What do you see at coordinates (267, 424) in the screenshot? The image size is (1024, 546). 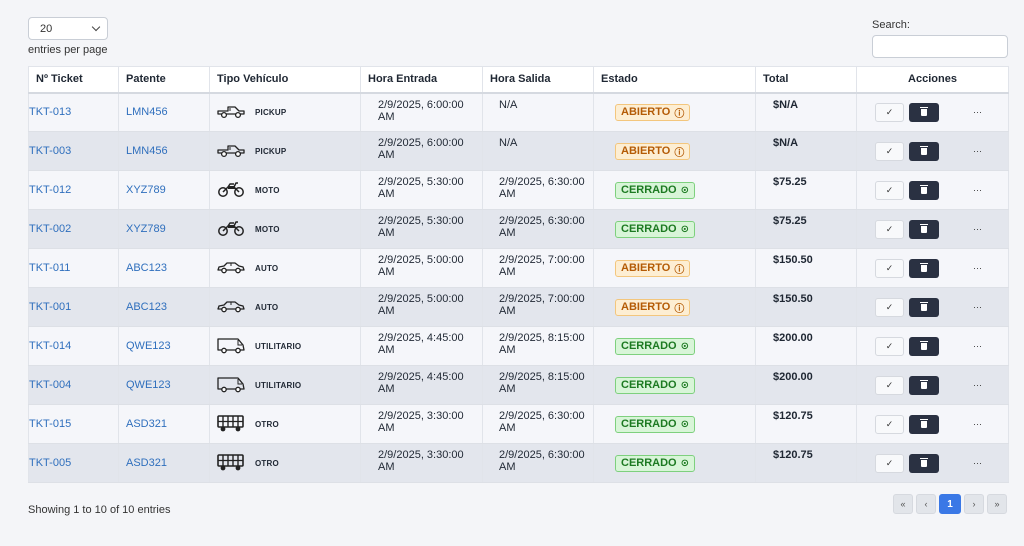 I see `vehicle-type-label: OTRO` at bounding box center [267, 424].